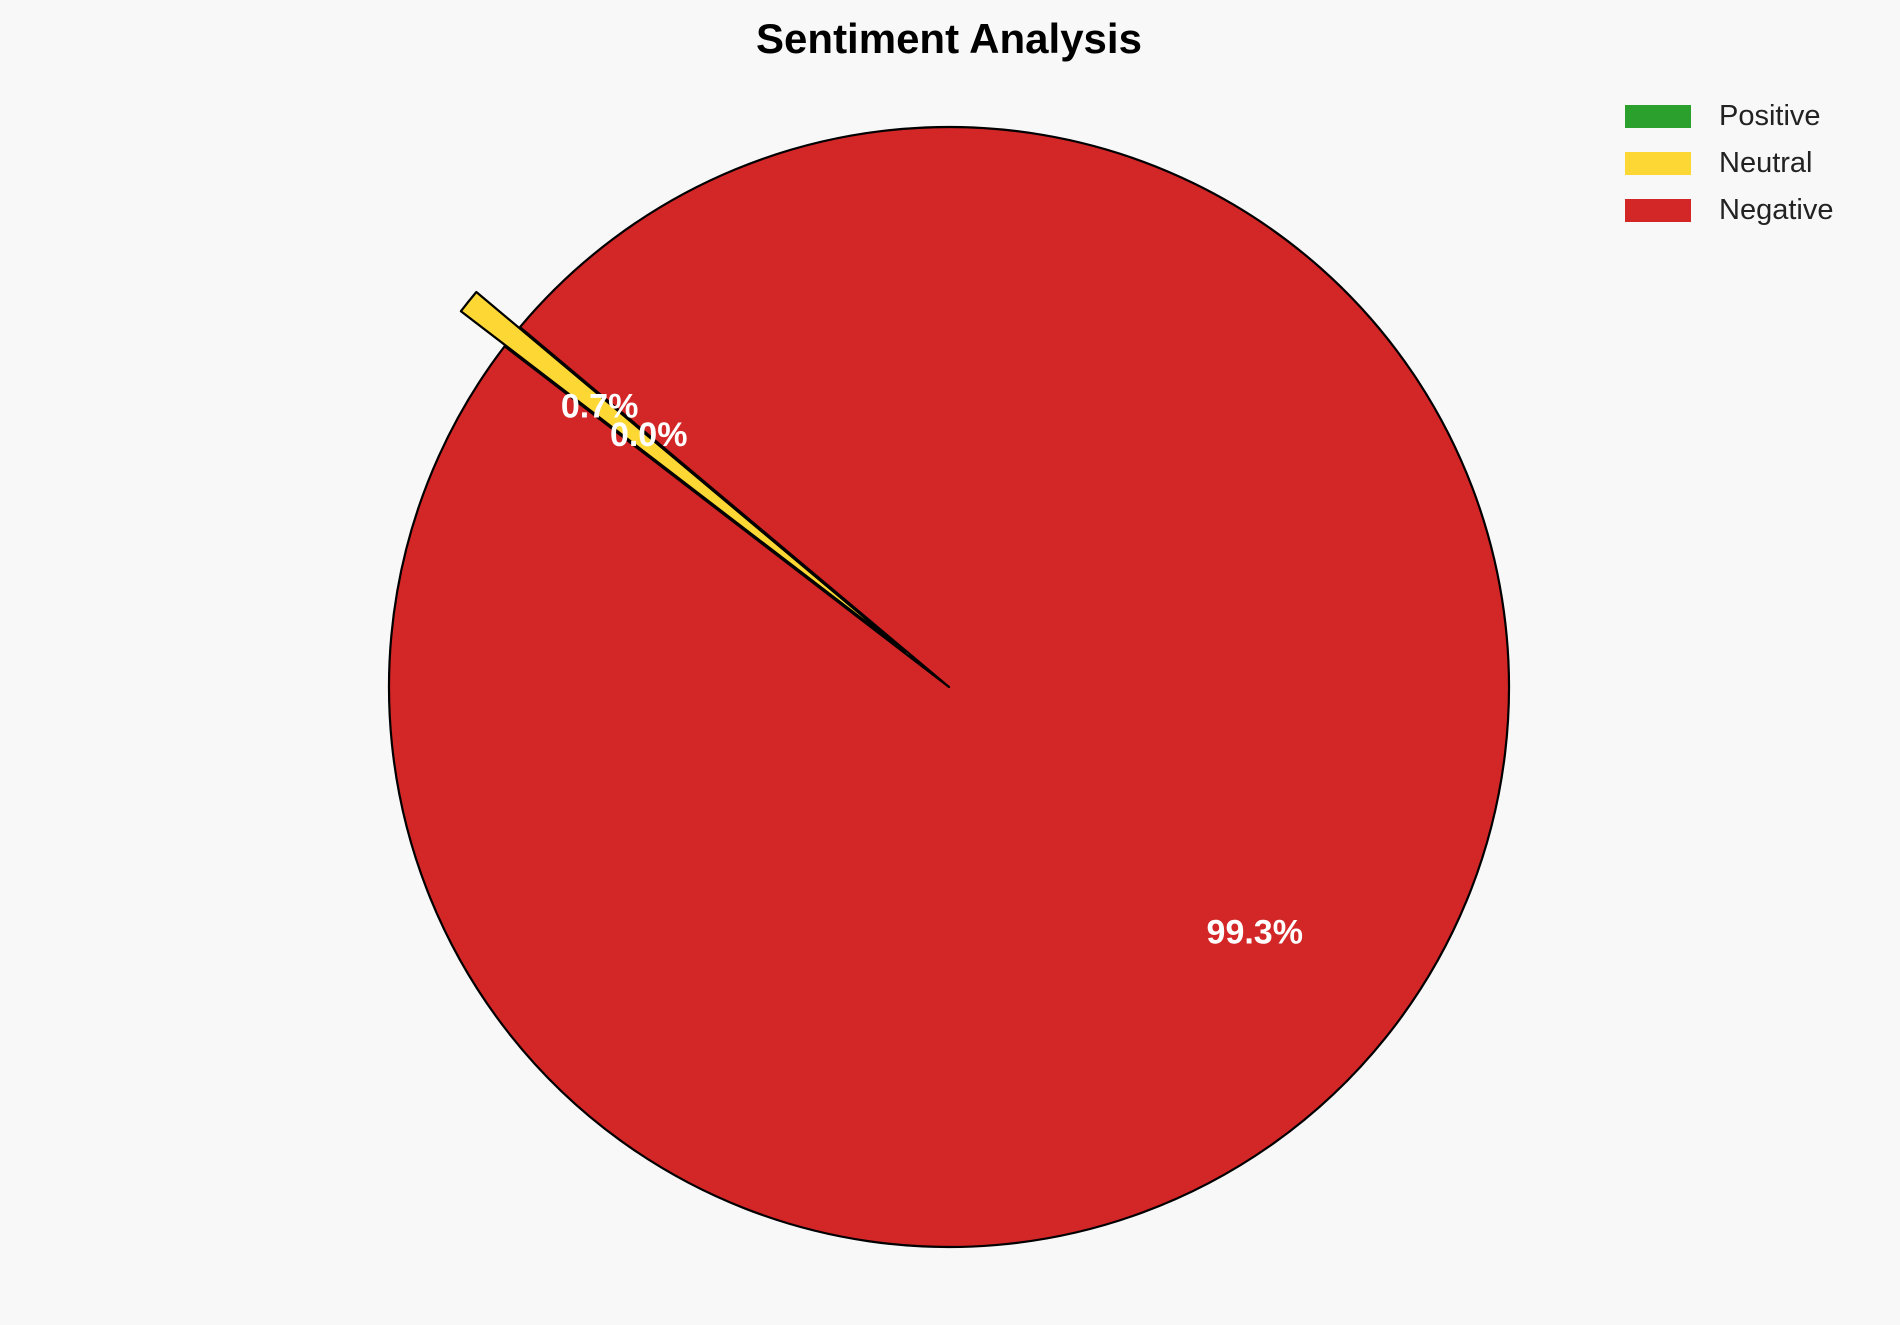  Describe the element at coordinates (1766, 163) in the screenshot. I see `legend-label-neutral: Neutral` at that location.